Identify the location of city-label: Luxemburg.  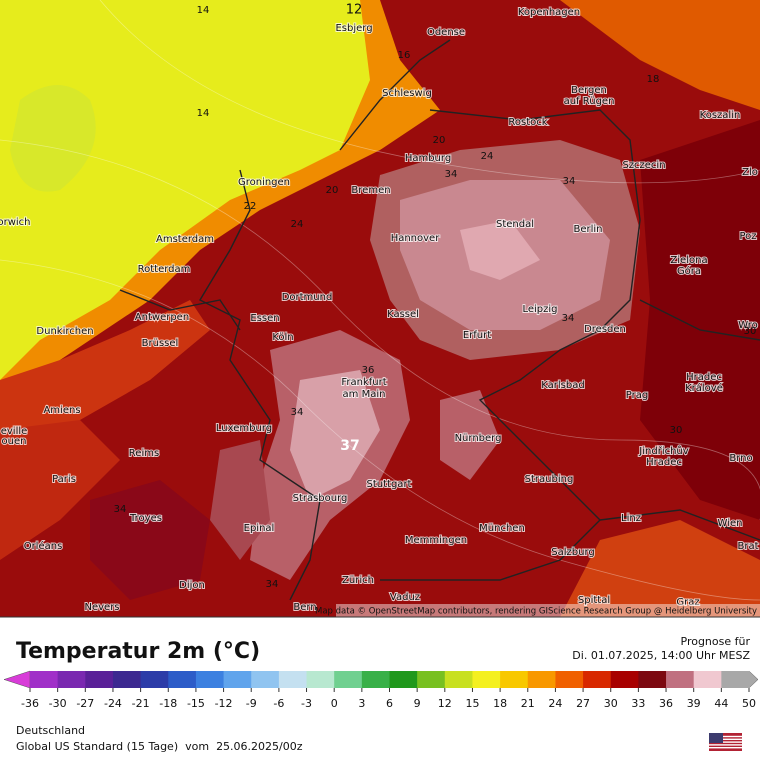
(244, 428).